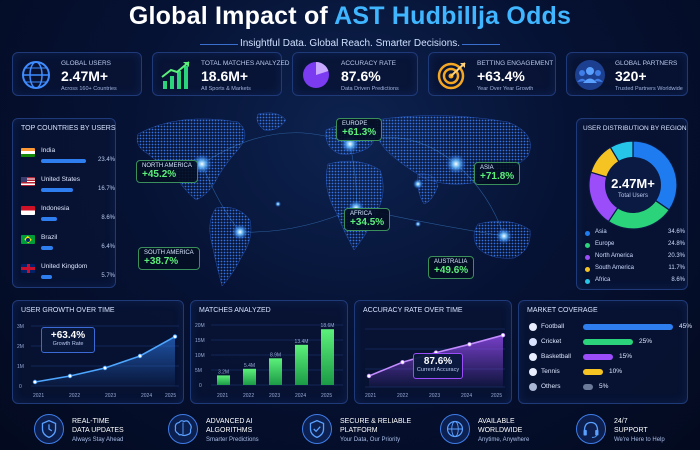  I want to click on country-pct: 16.7%, so click(106, 189).